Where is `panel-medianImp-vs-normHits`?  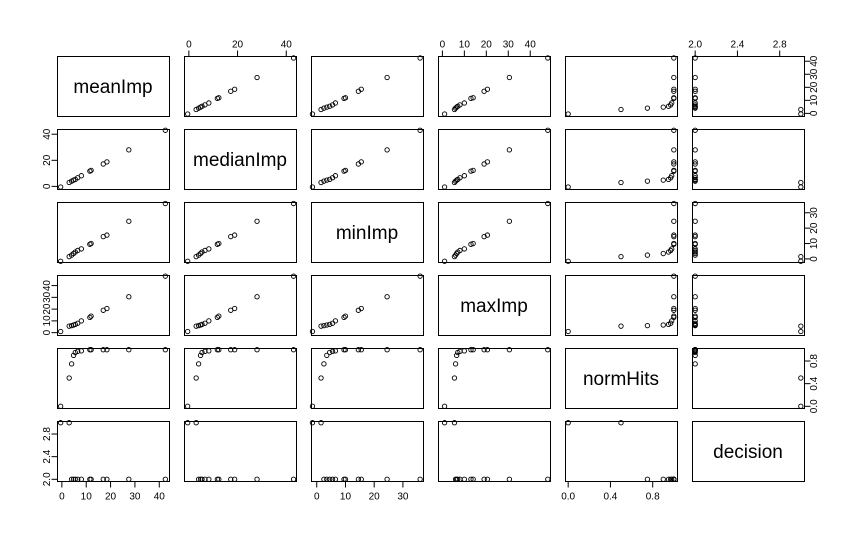 panel-medianImp-vs-normHits is located at coordinates (621, 158).